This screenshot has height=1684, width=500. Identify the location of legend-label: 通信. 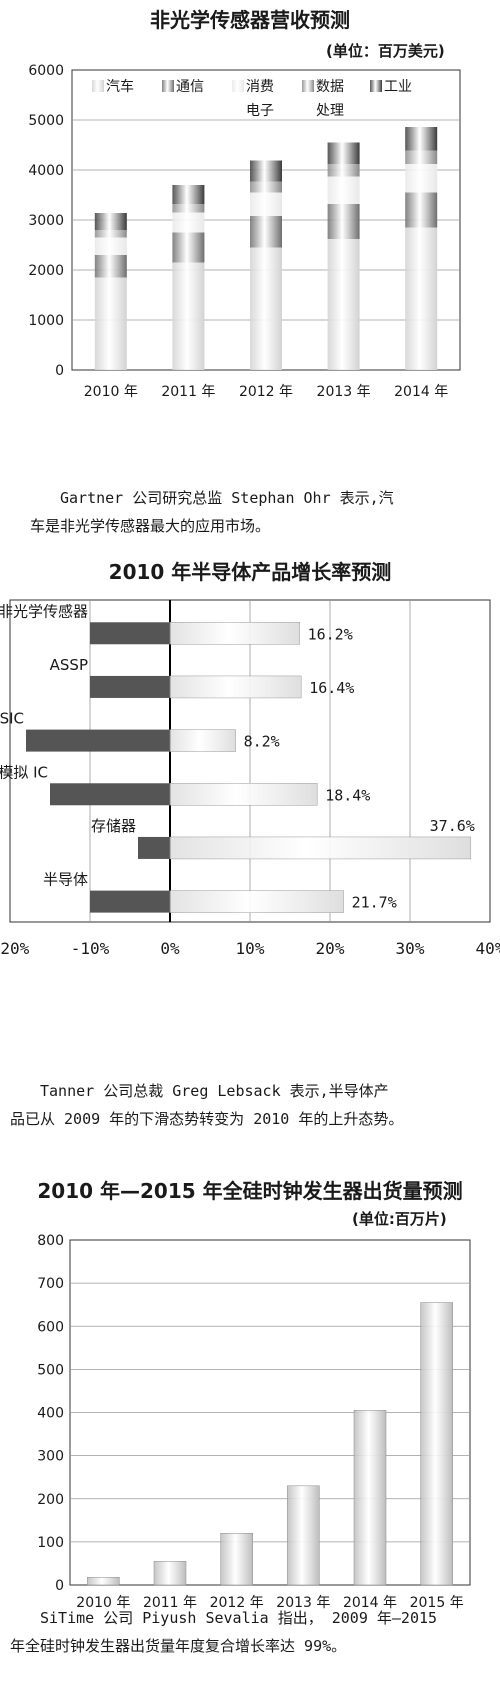
(190, 87).